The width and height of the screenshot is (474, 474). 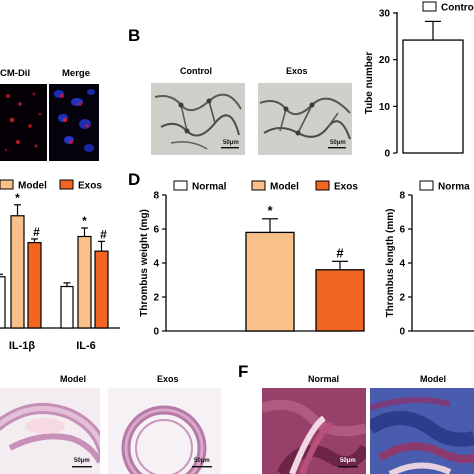 I want to click on b-exos-image: 50μm, so click(x=305, y=119).